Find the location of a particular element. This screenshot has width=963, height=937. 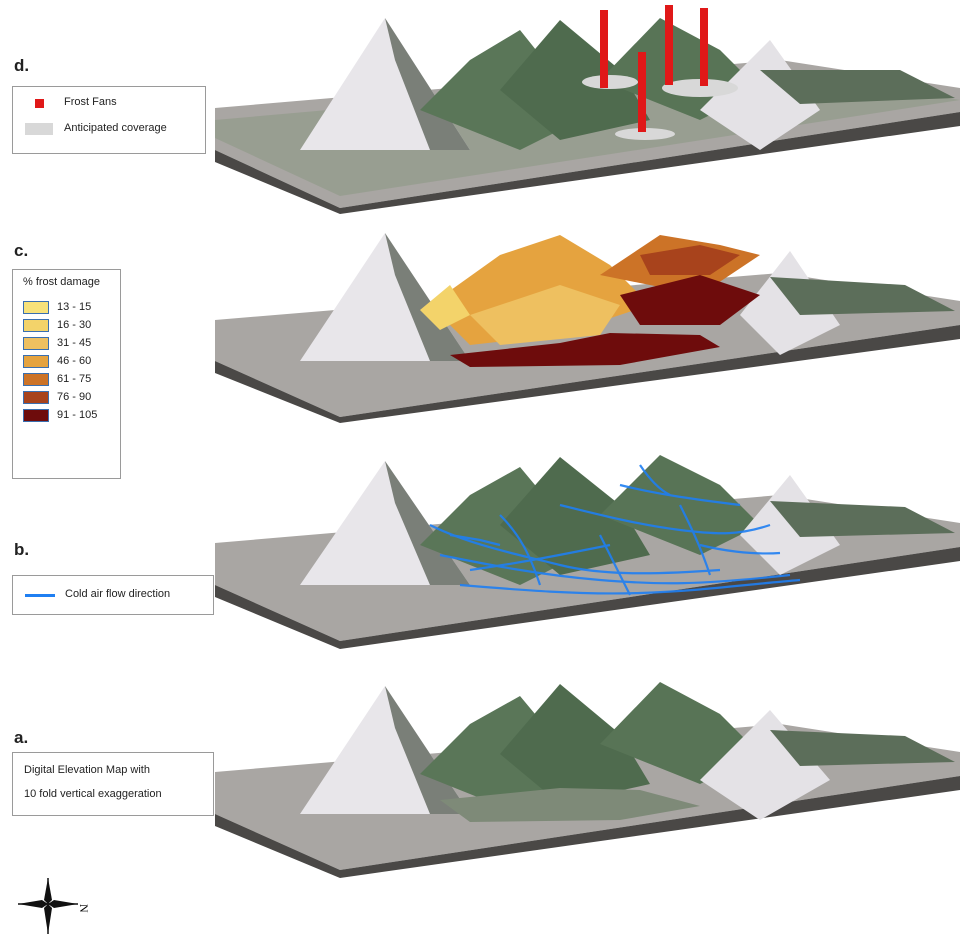

compass-north-label: N is located at coordinates (84, 908).